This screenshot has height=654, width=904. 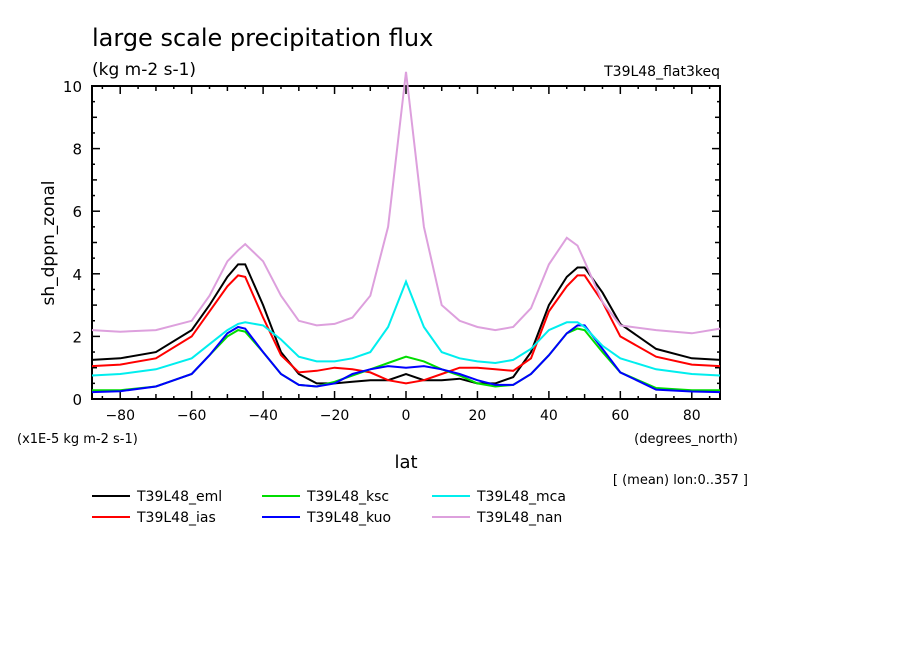 I want to click on y-tick-label: 2, so click(x=77, y=337).